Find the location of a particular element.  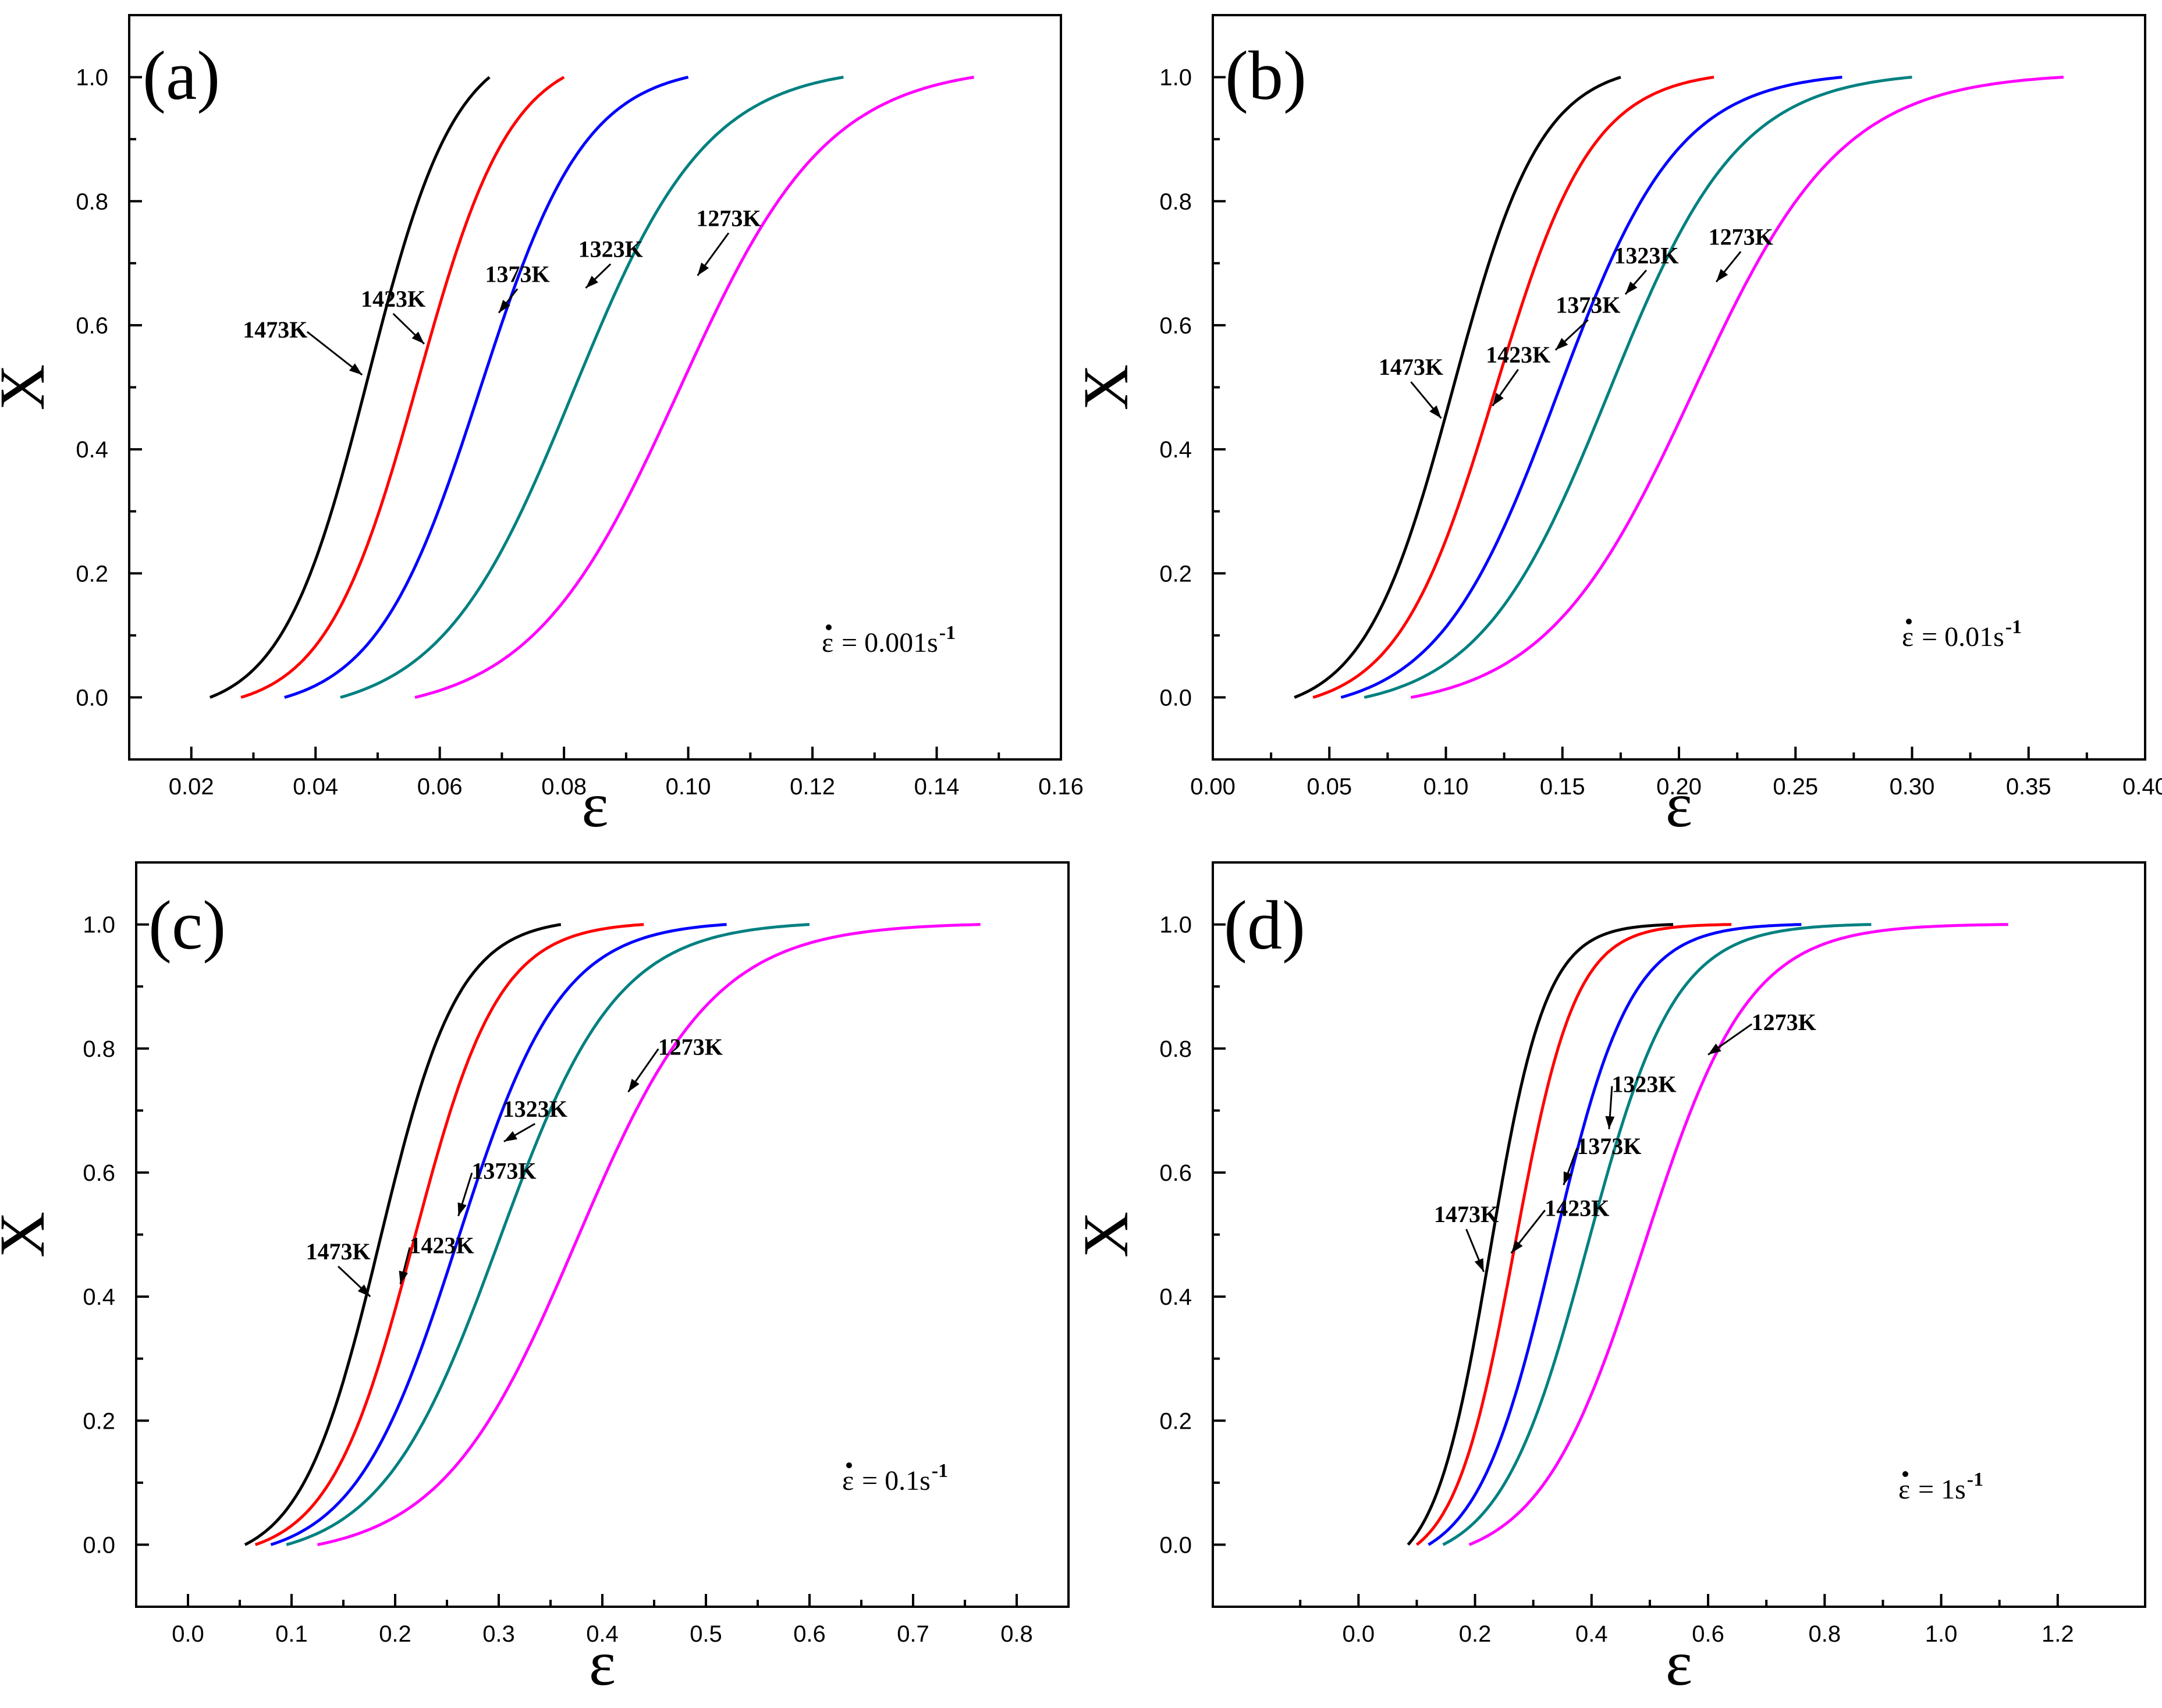

x-tick-label: 0.5 is located at coordinates (706, 1634).